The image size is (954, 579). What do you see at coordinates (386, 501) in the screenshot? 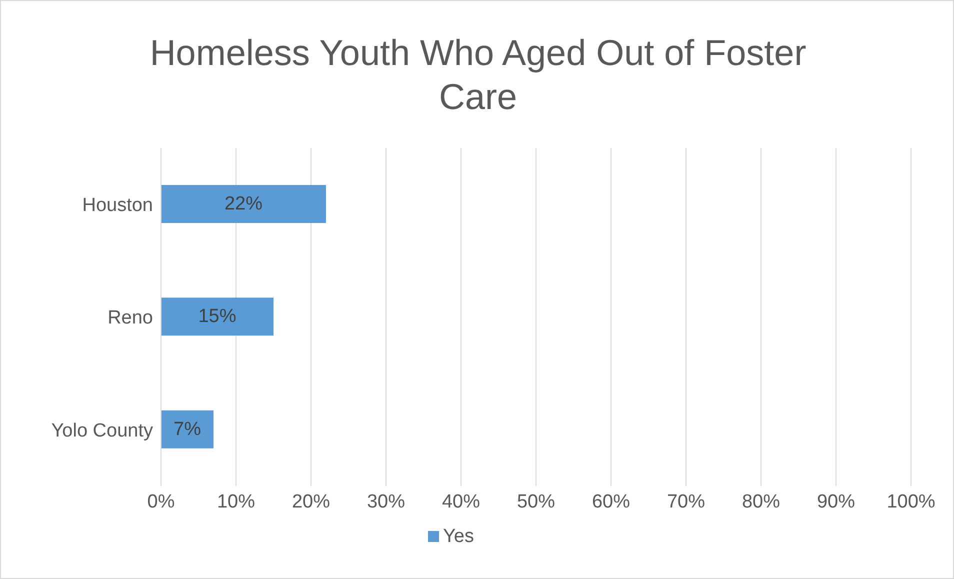
I see `x-tick-label: 30%` at bounding box center [386, 501].